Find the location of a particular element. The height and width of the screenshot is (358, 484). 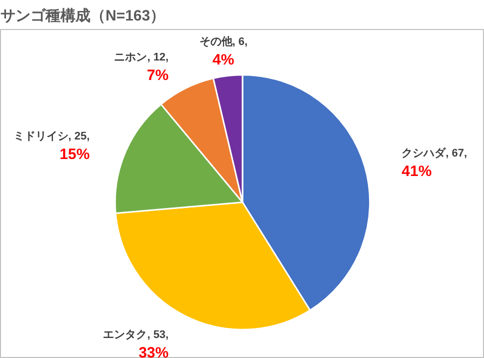

chart-title: サンゴ種構成（N=163） is located at coordinates (83, 16).